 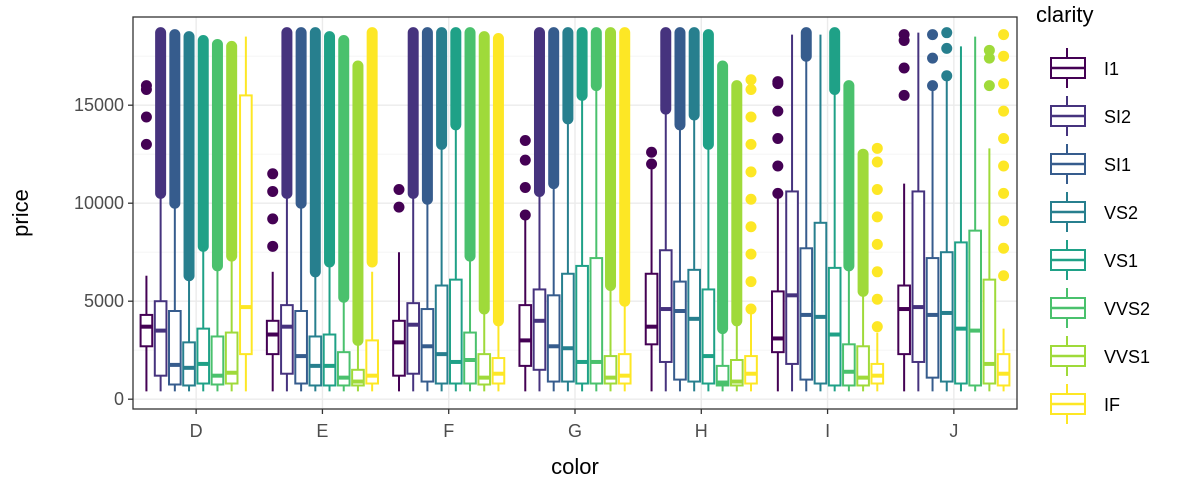 I want to click on box-group-I, so click(x=828, y=209).